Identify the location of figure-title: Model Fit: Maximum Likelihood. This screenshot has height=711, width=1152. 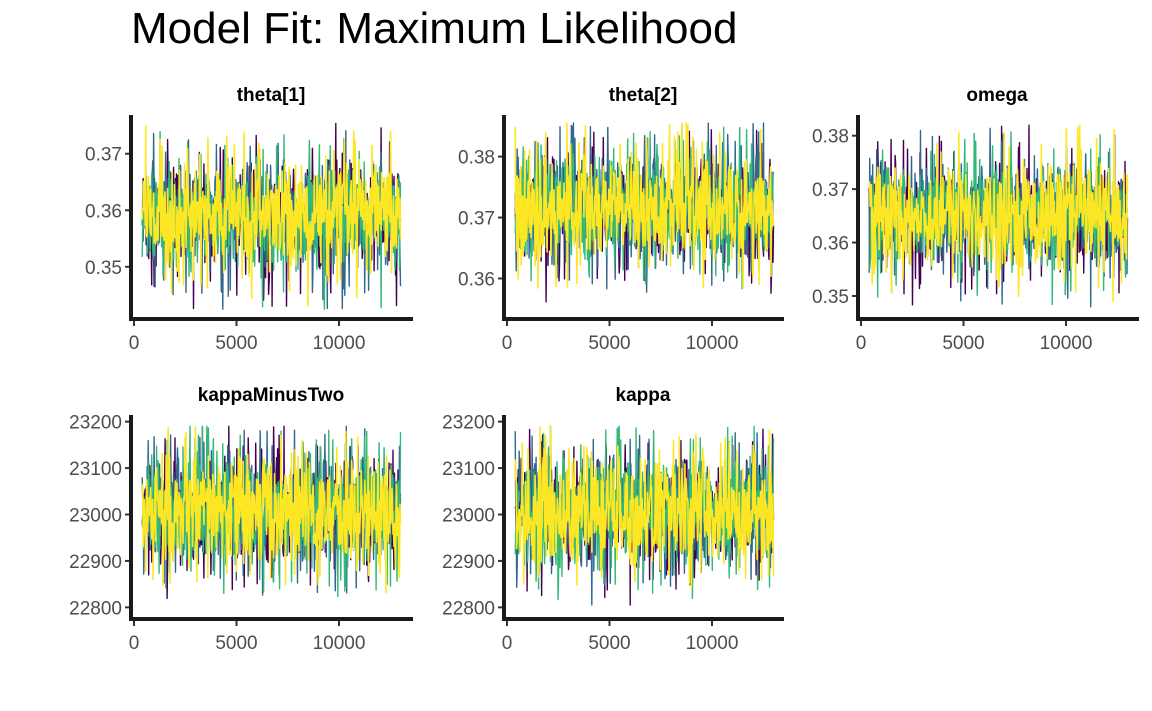
(434, 28).